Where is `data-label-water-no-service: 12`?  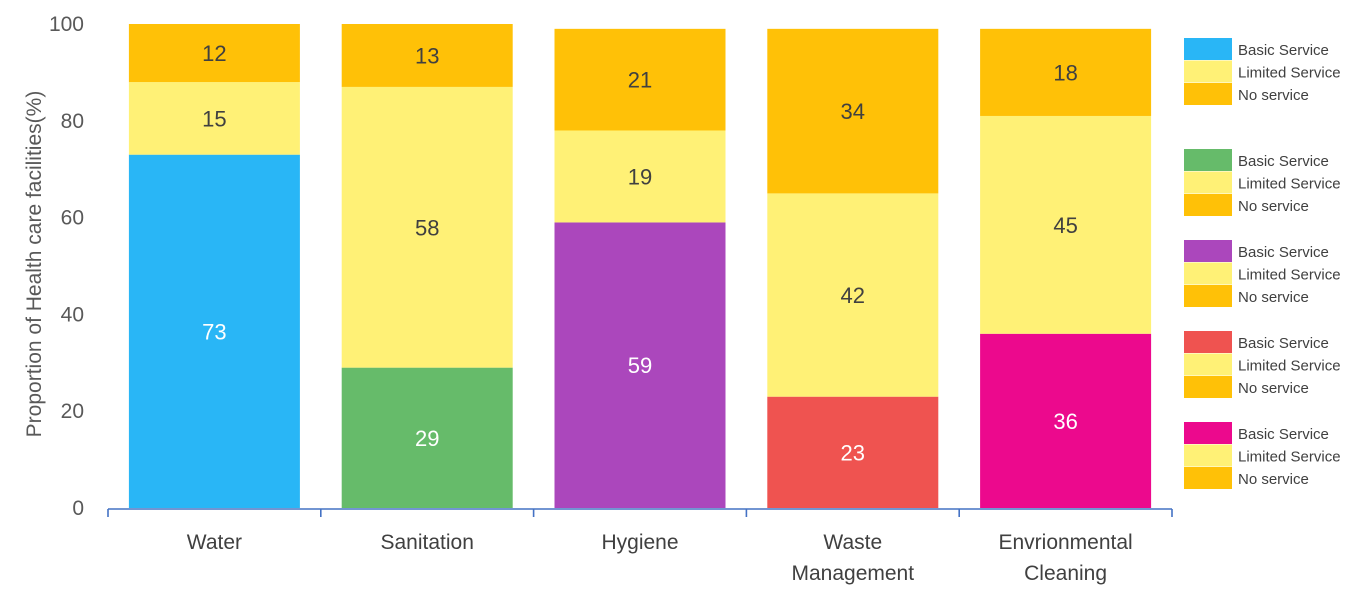
data-label-water-no-service: 12 is located at coordinates (214, 53).